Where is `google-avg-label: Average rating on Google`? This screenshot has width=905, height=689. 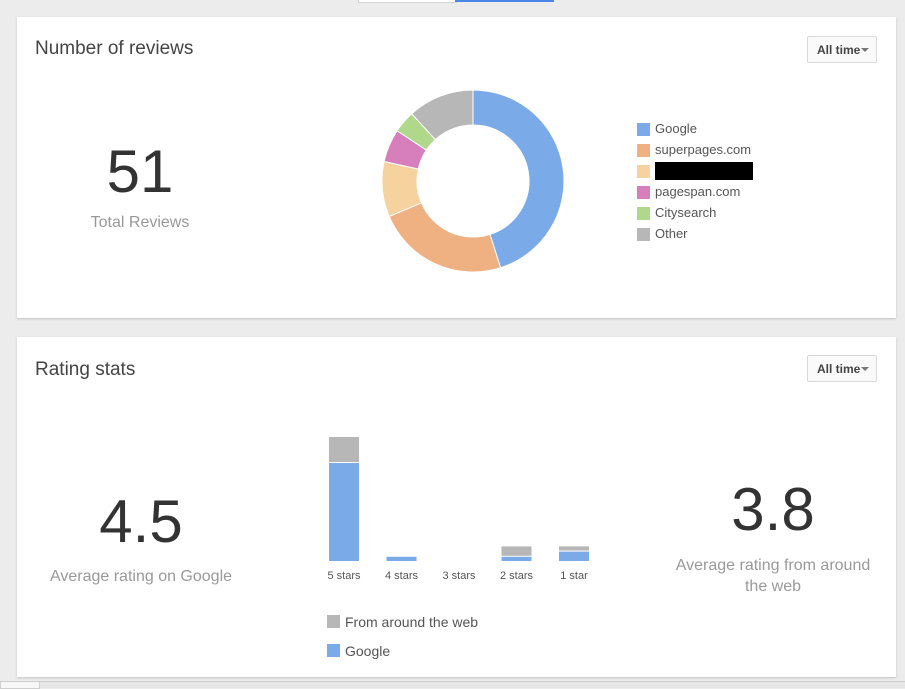 google-avg-label: Average rating on Google is located at coordinates (141, 576).